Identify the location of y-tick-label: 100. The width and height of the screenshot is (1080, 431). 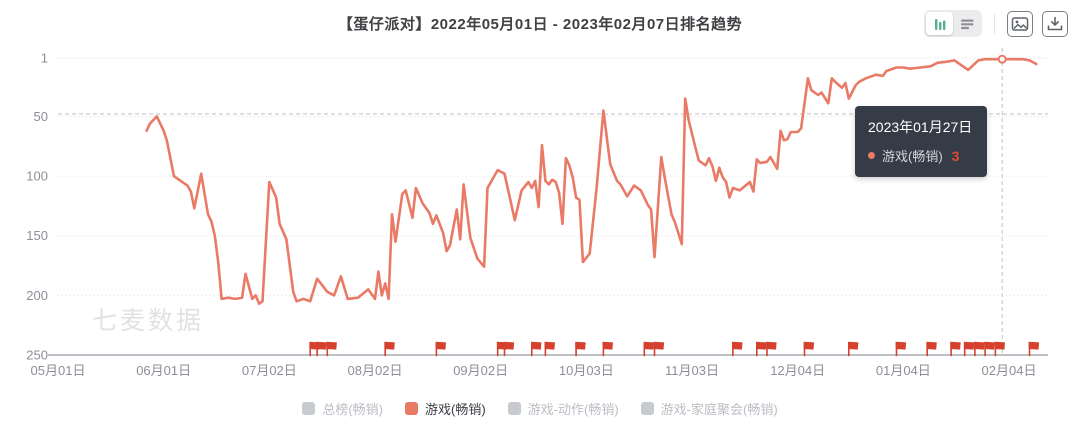
(37, 176).